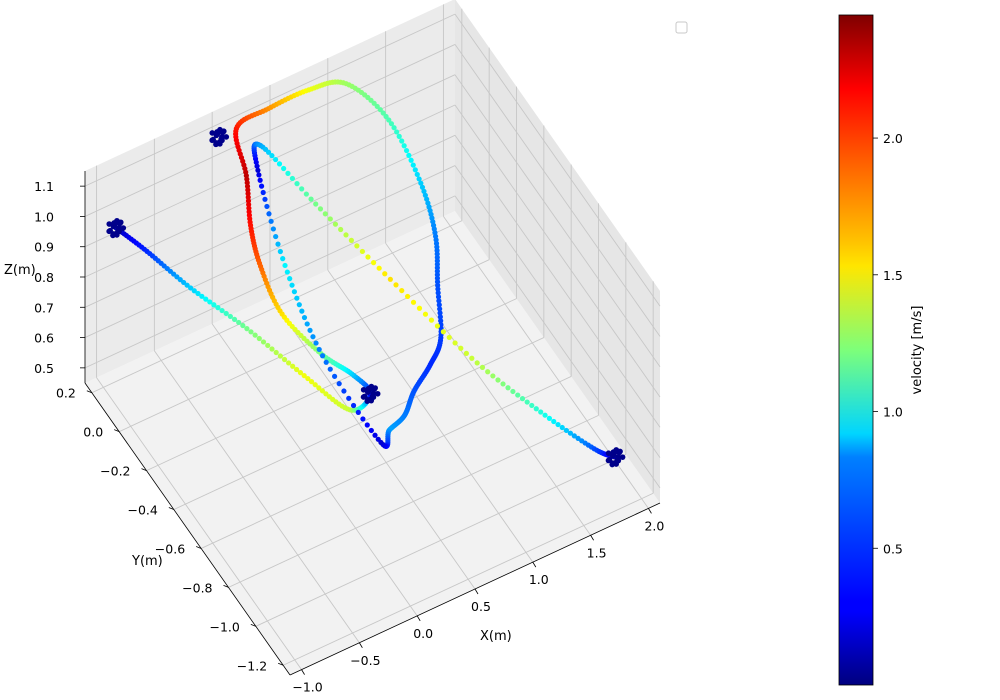 This screenshot has height=700, width=1000. What do you see at coordinates (917, 350) in the screenshot?
I see `colorbar-label: velocity [m/s]` at bounding box center [917, 350].